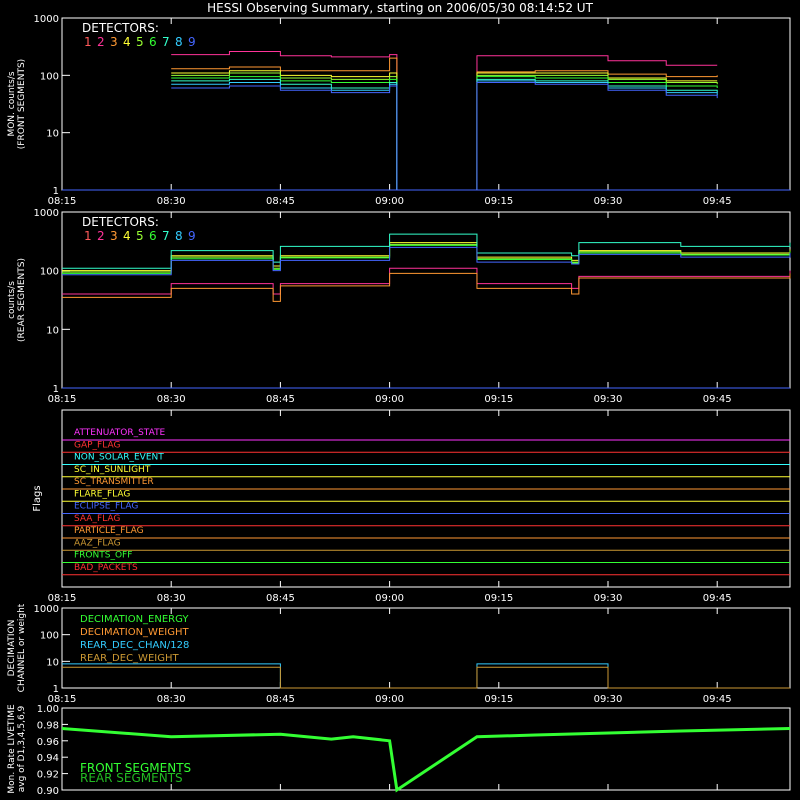 The width and height of the screenshot is (800, 800). I want to click on decimation-xtick-label: 08:45, so click(280, 699).